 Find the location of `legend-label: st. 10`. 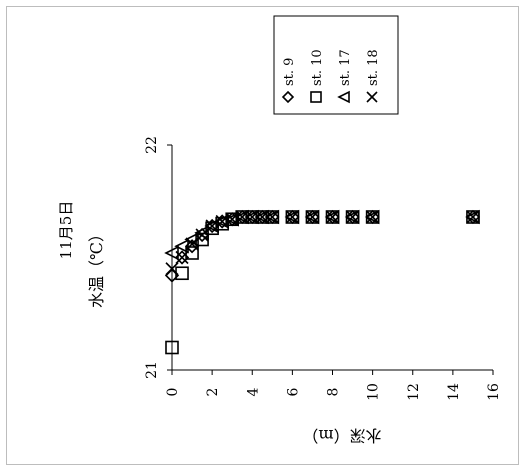

legend-label: st. 10 is located at coordinates (317, 67).